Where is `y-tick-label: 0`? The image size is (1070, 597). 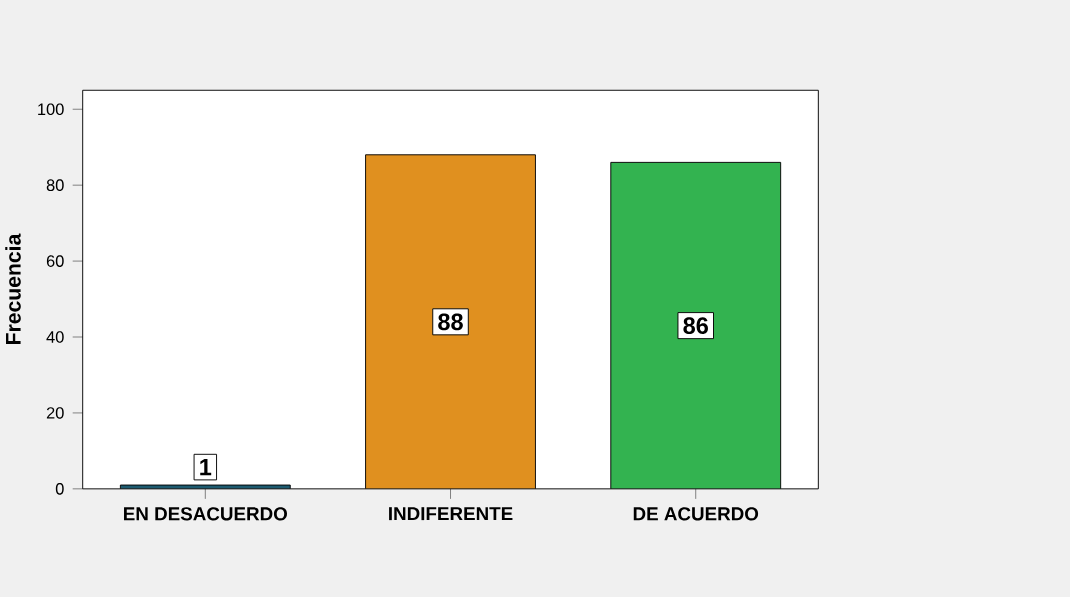 y-tick-label: 0 is located at coordinates (59, 488).